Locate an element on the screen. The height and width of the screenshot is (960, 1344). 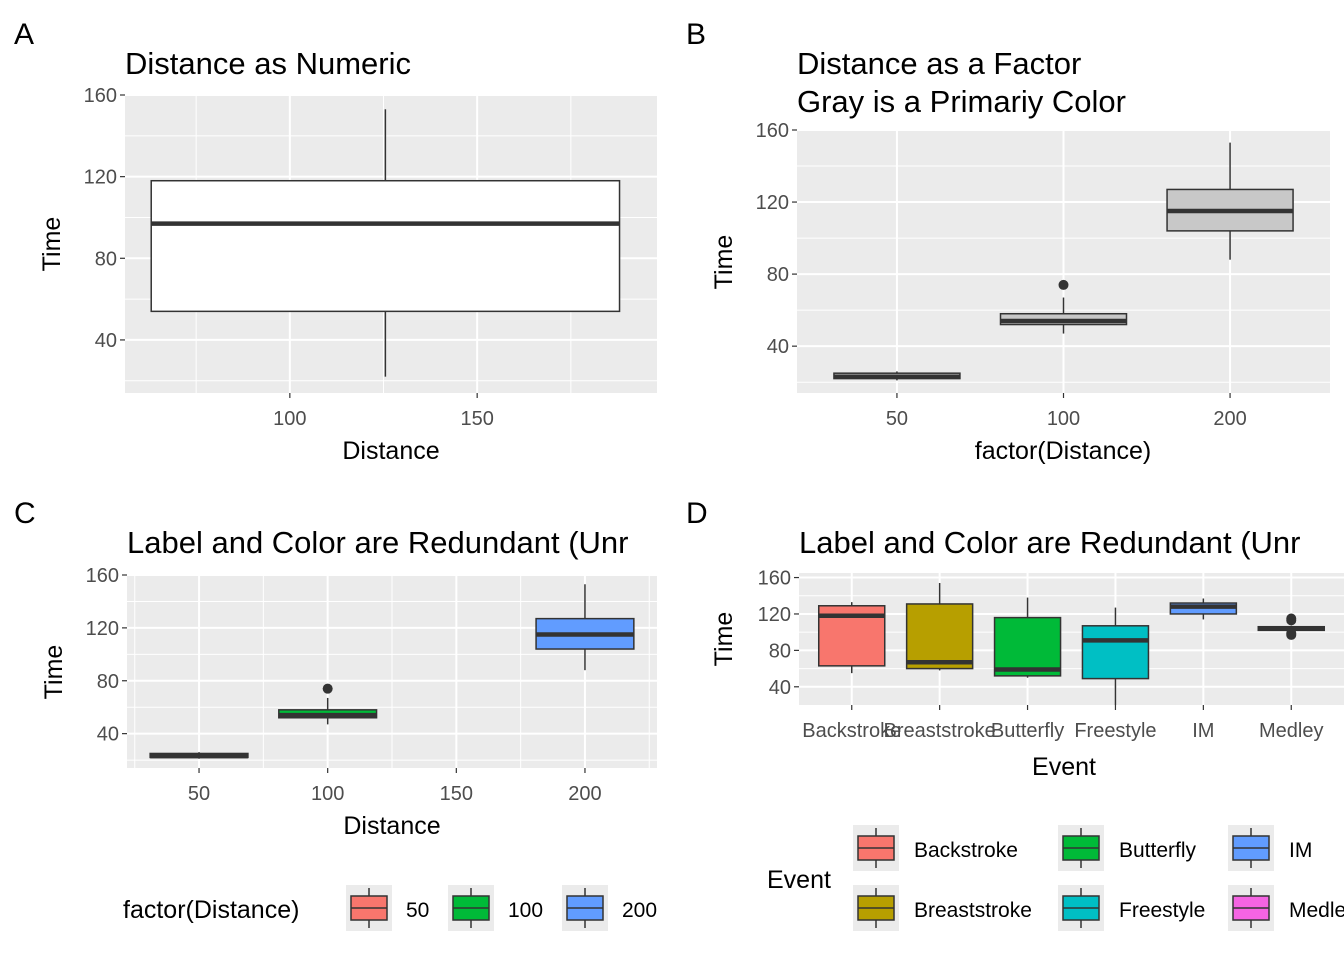
panel-label: A is located at coordinates (24, 34).